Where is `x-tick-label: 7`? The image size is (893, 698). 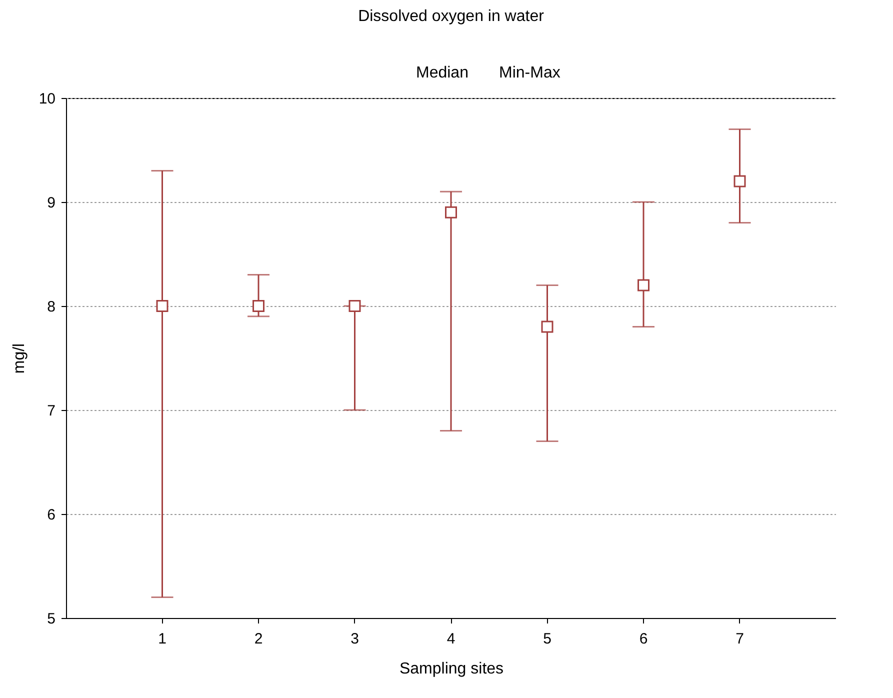
x-tick-label: 7 is located at coordinates (740, 639).